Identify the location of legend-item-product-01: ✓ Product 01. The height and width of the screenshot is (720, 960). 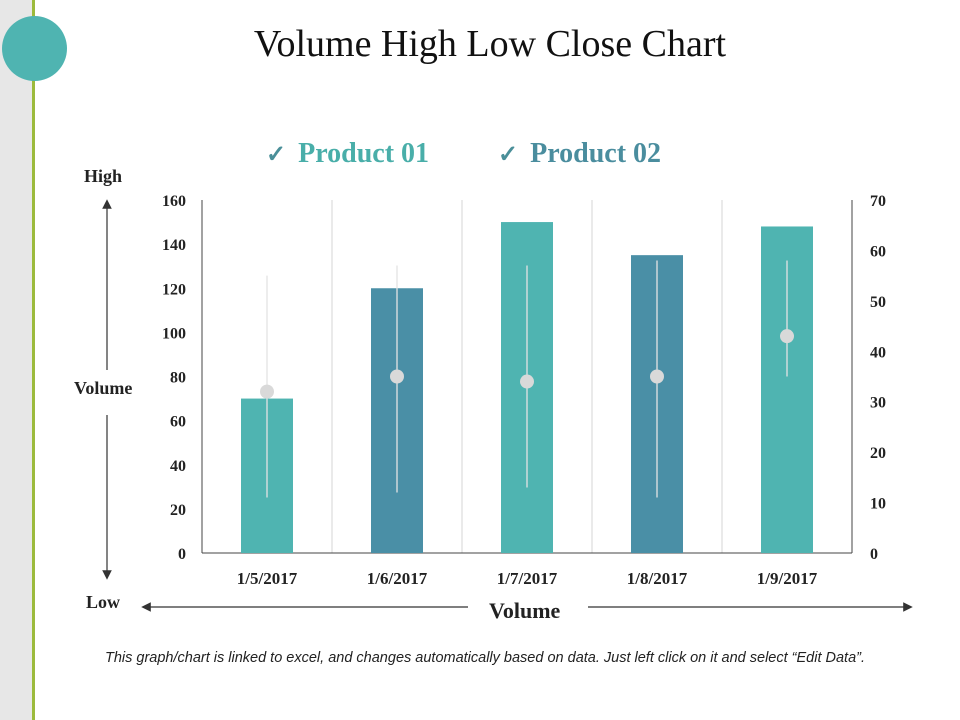
(347, 154).